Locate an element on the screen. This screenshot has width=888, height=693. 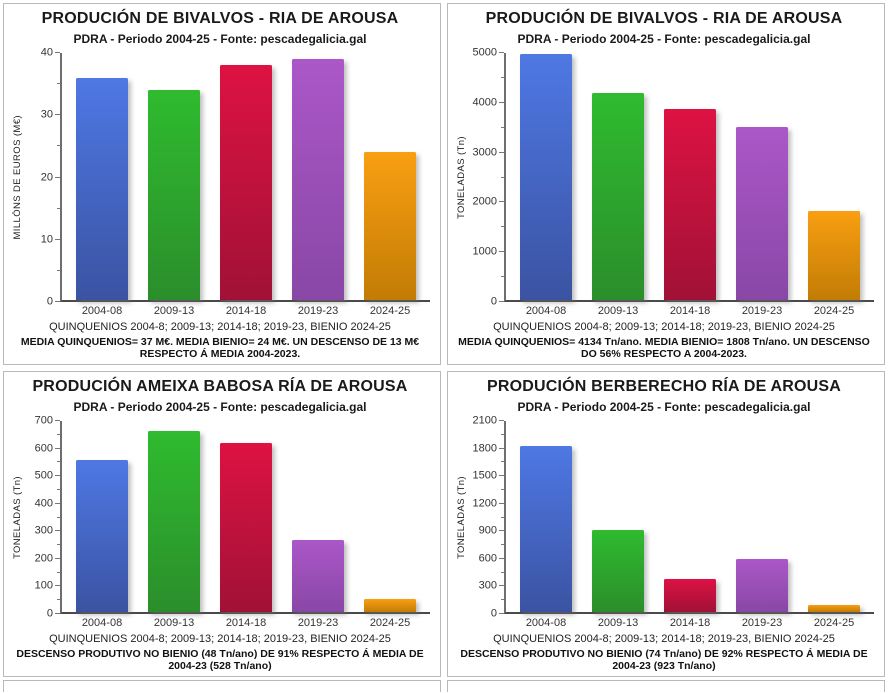
y-tick-label: 1200 is located at coordinates (484, 503).